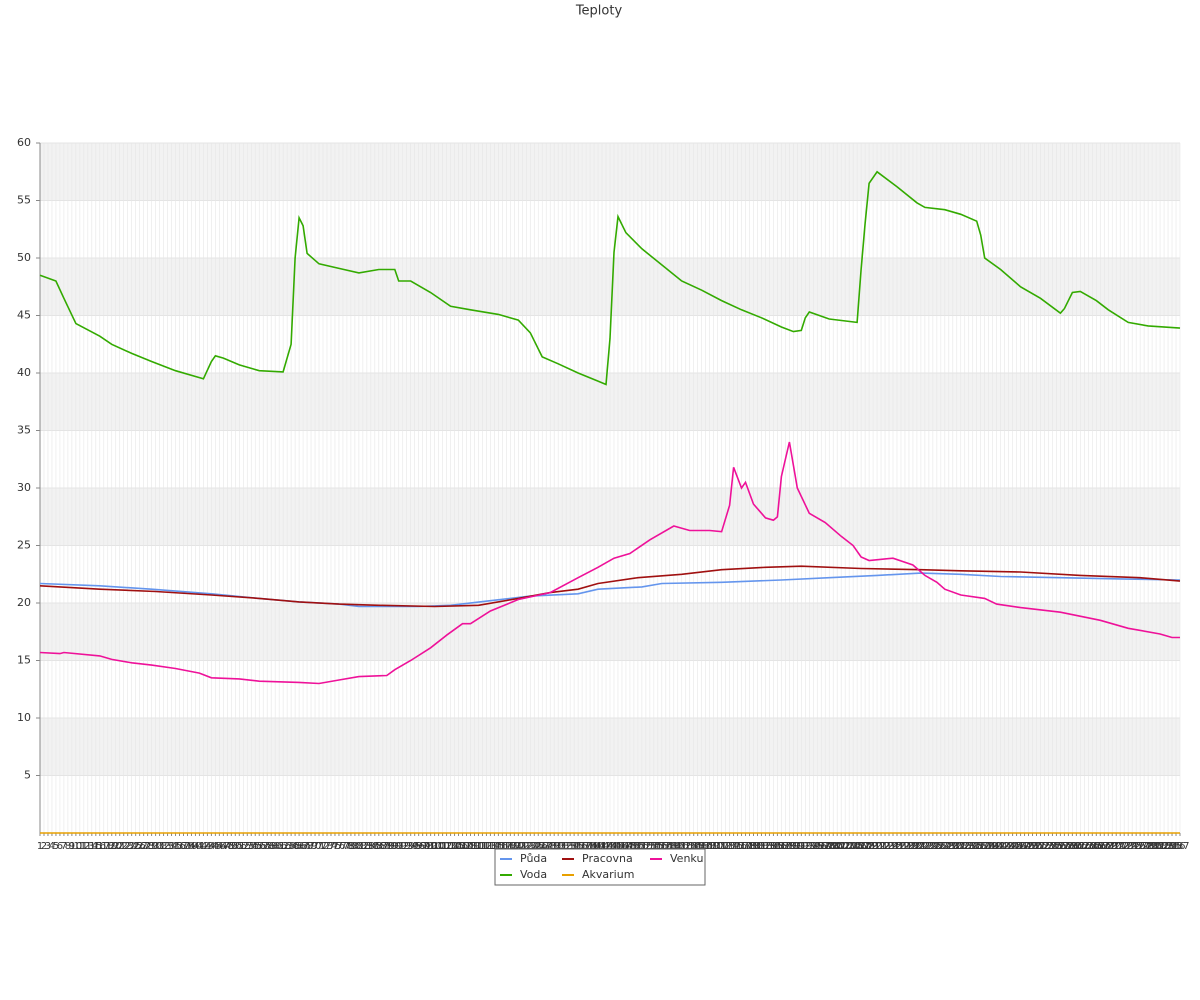 The width and height of the screenshot is (1200, 1000). I want to click on x-tick-label: 169, so click(709, 846).